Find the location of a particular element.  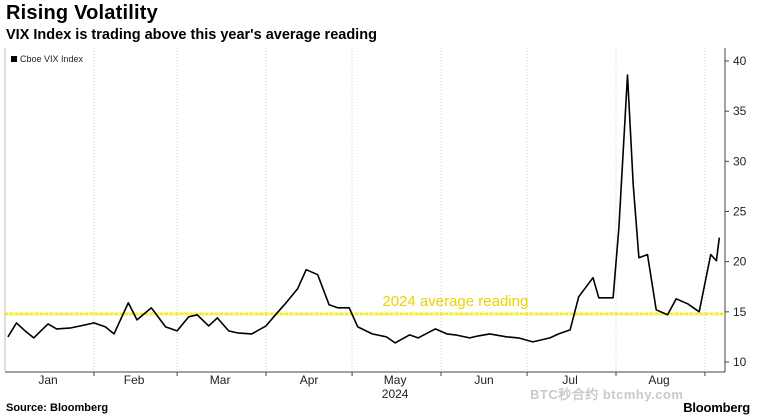

legend-swatch-vix is located at coordinates (14, 59).